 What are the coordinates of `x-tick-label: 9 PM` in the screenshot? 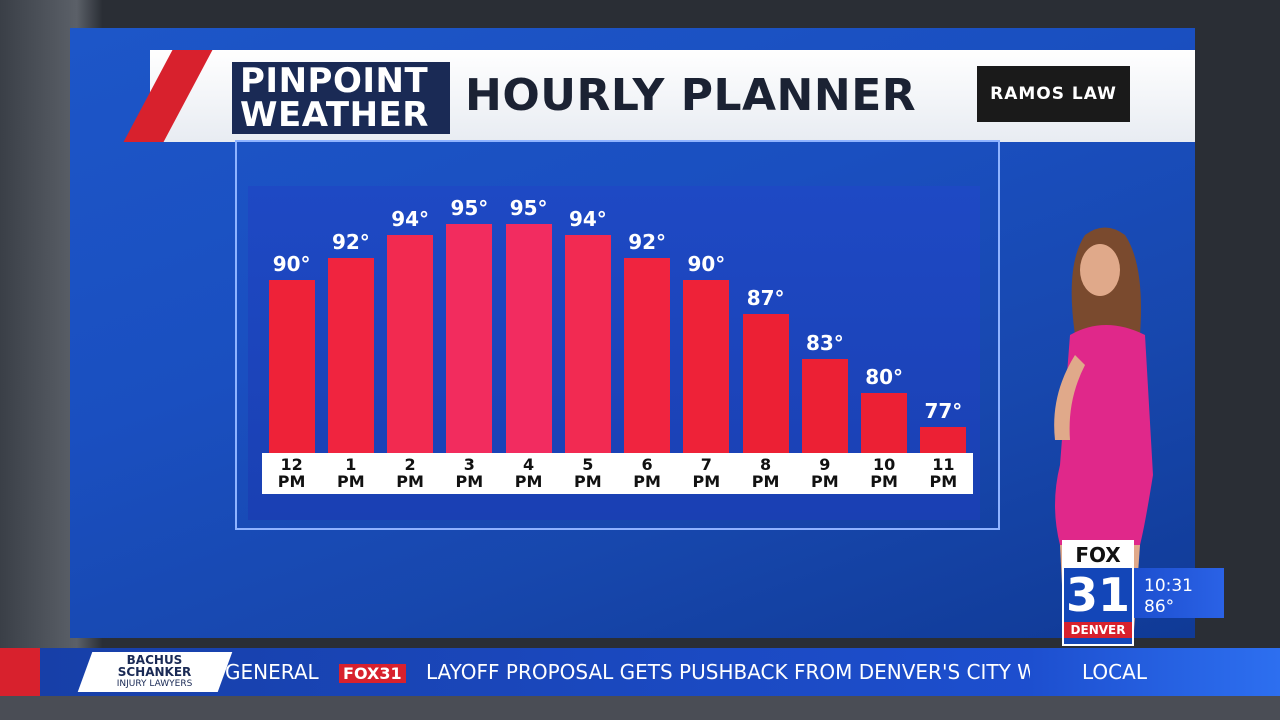 It's located at (825, 473).